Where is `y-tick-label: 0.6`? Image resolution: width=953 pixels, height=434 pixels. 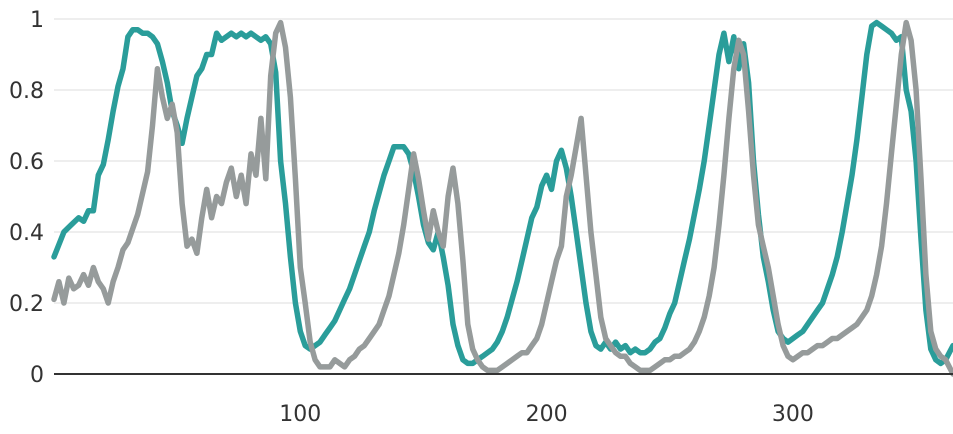
y-tick-label: 0.6 is located at coordinates (26, 162).